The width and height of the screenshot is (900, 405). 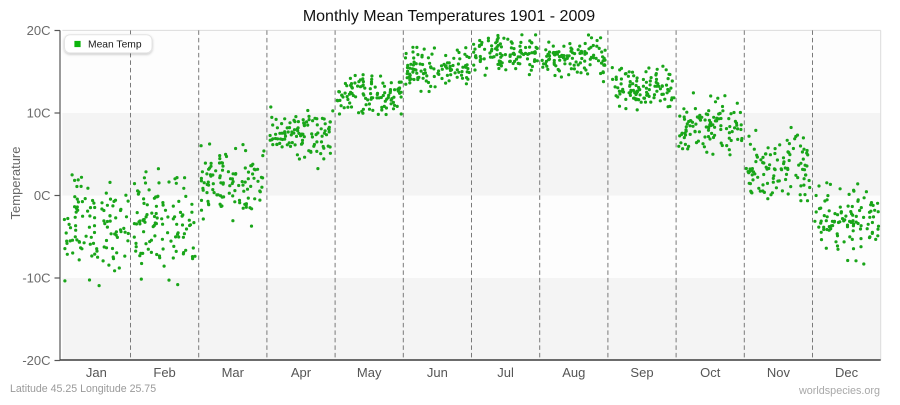 What do you see at coordinates (42, 195) in the screenshot?
I see `svg-text: 0C` at bounding box center [42, 195].